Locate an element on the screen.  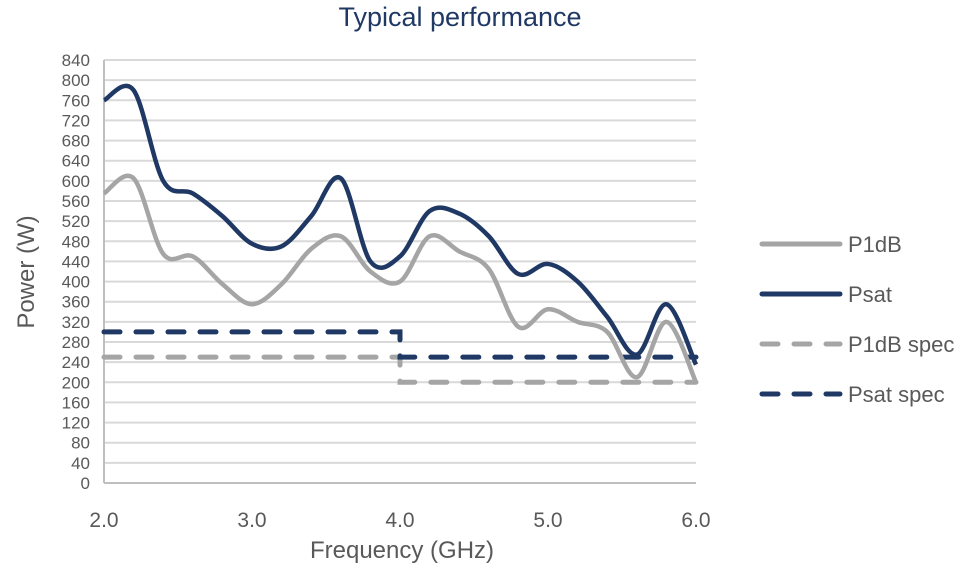
y-tick-label: 160 is located at coordinates (76, 402).